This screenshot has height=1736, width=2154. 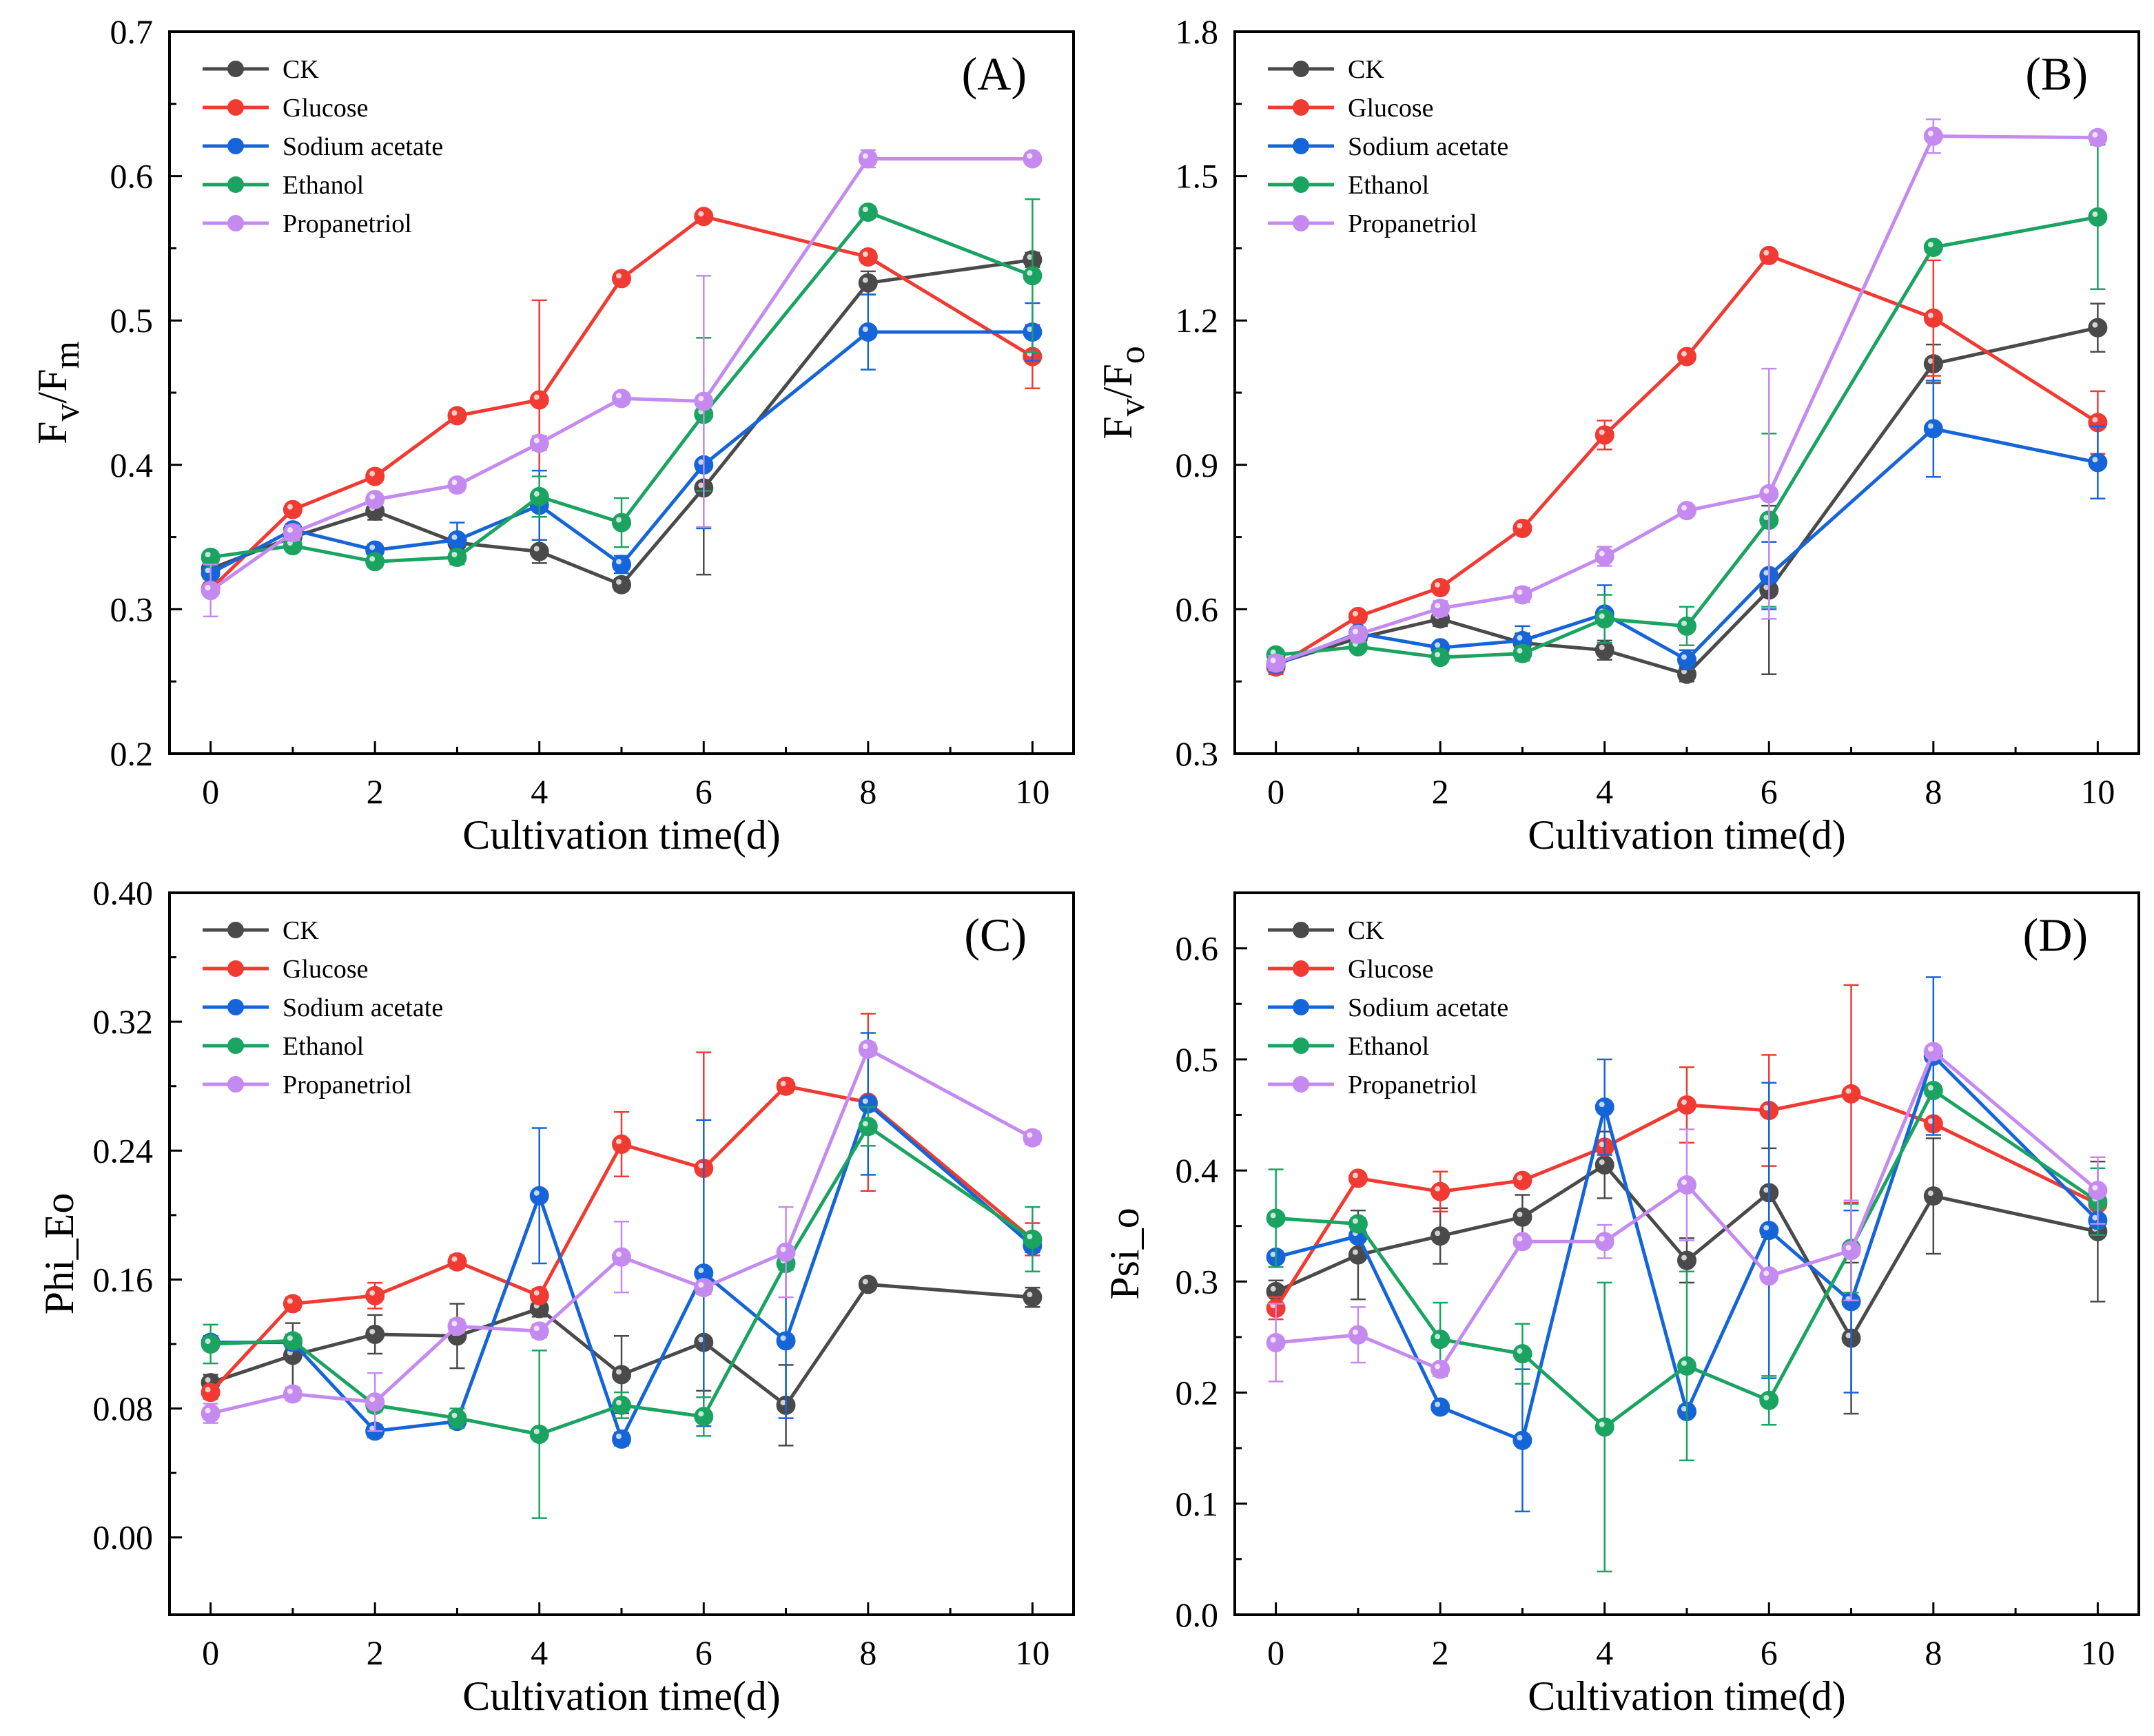 I want to click on legend-item: Propanetriol, so click(x=1373, y=1085).